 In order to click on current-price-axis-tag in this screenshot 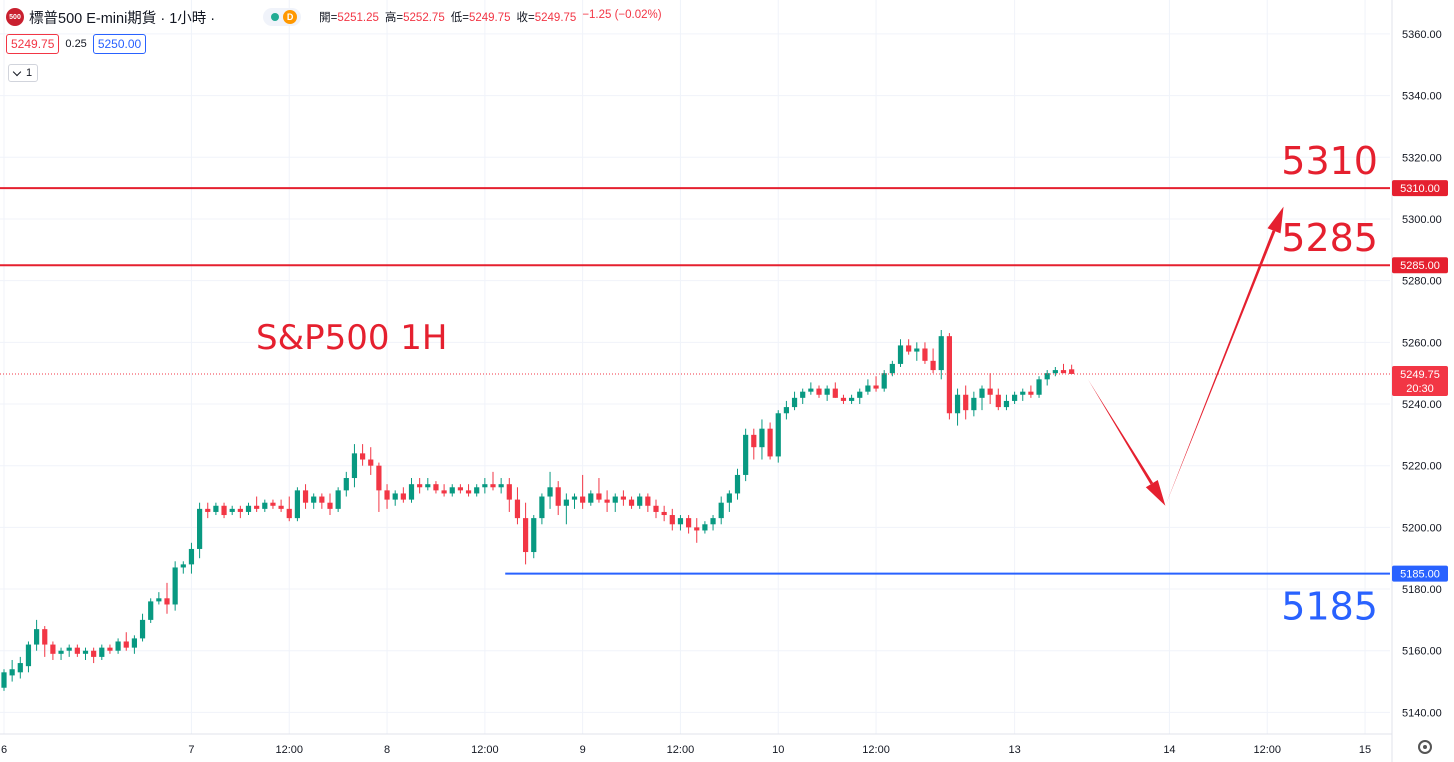, I will do `click(1420, 380)`.